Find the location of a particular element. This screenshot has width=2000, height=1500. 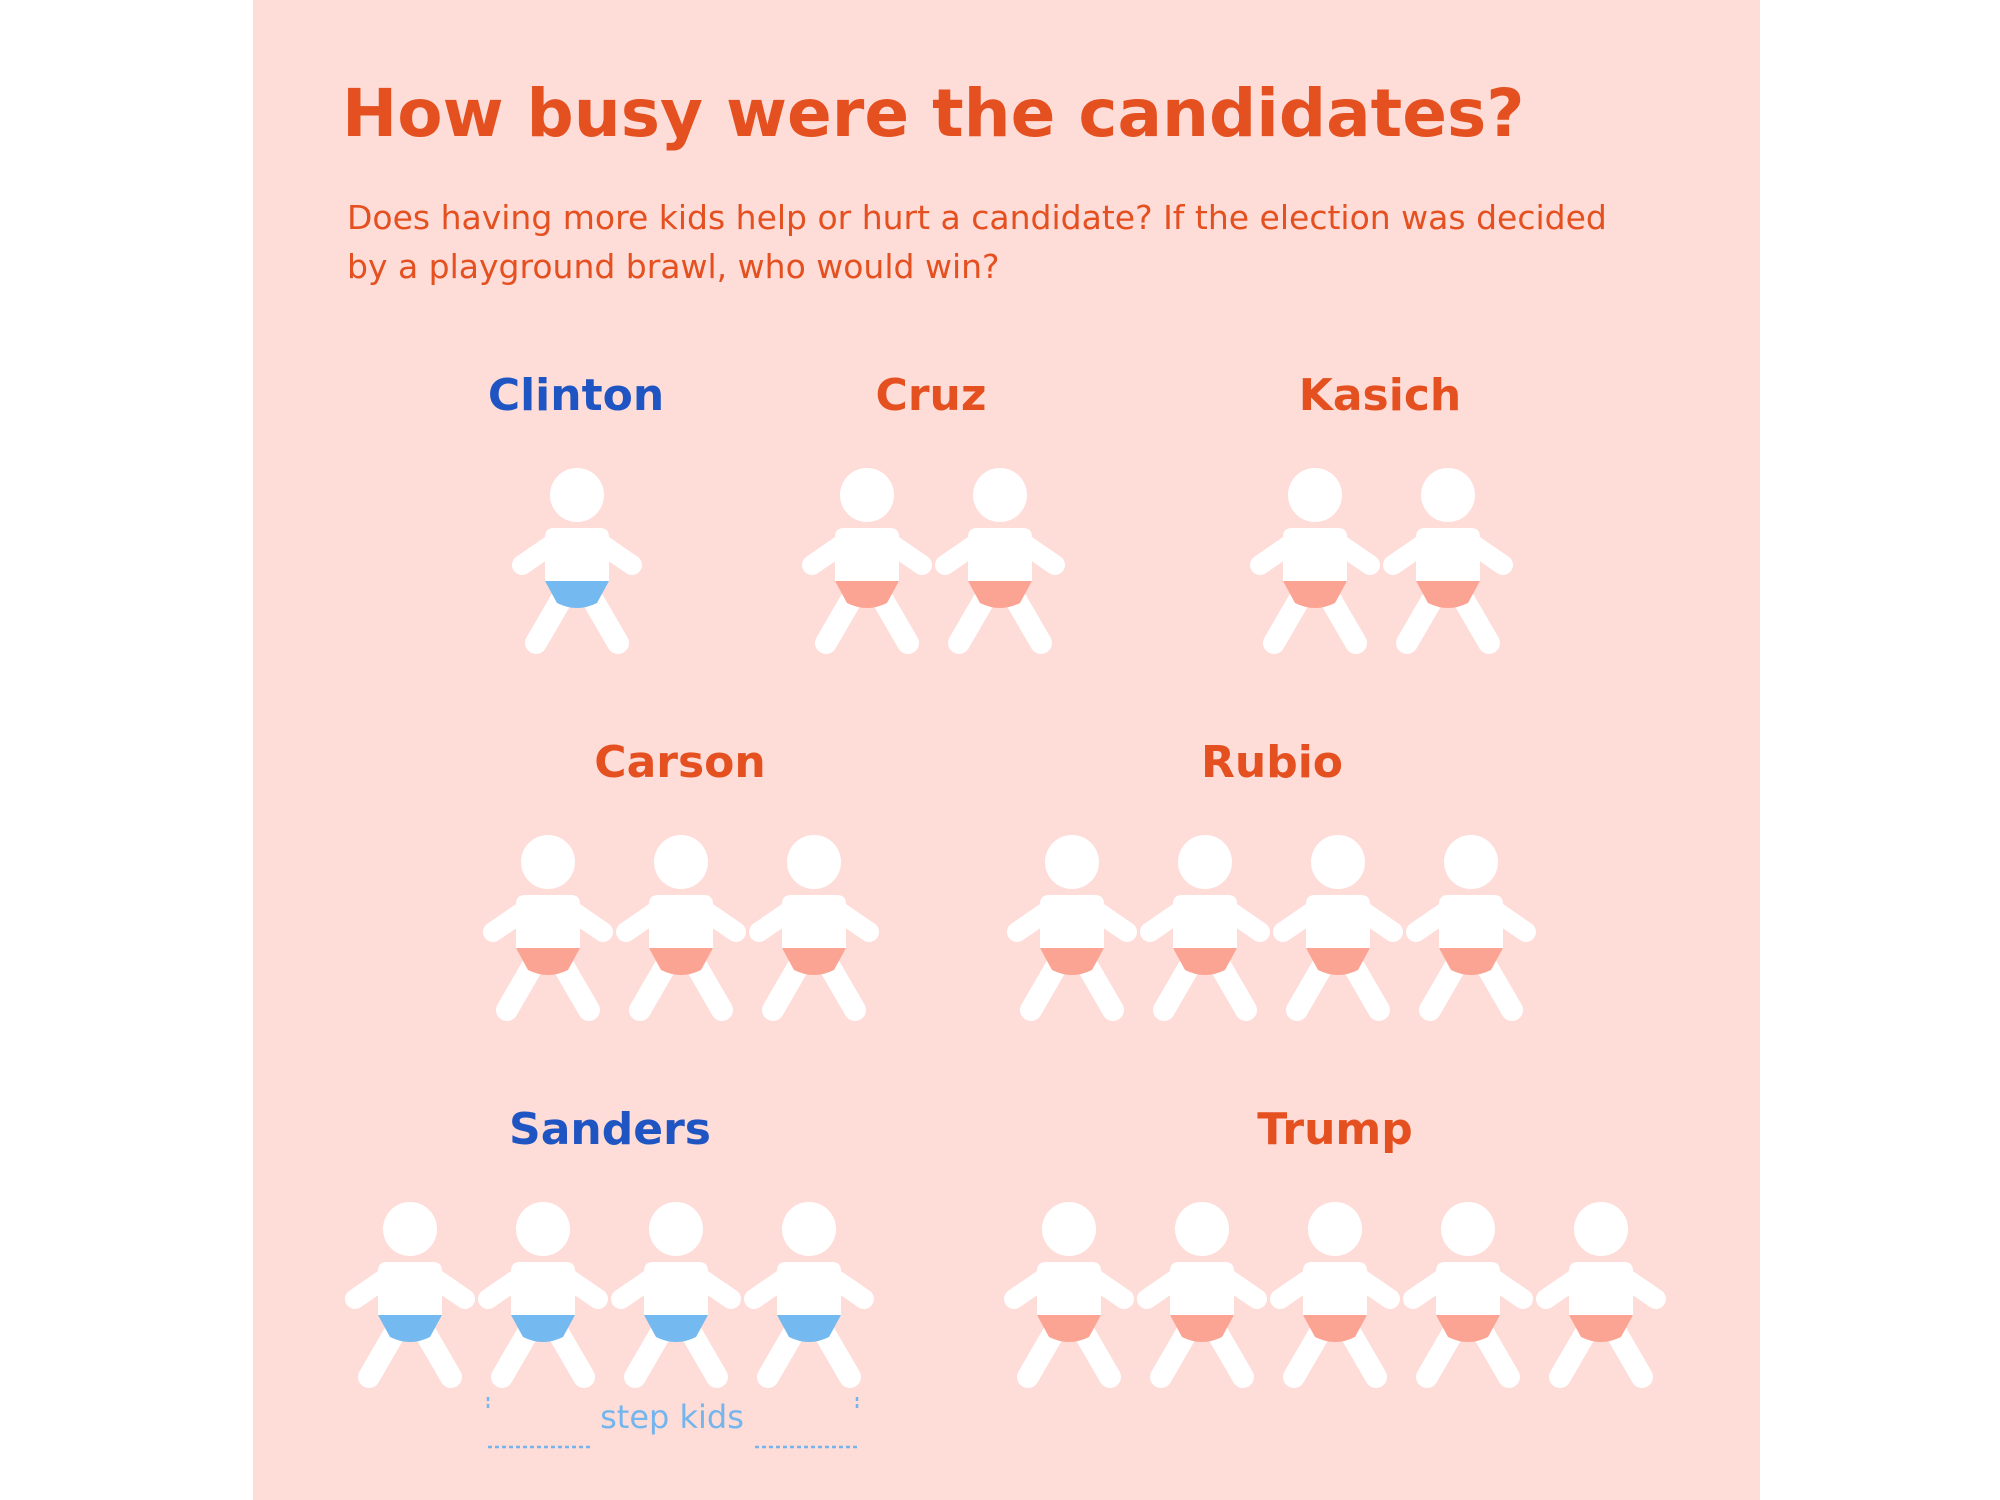

candidate-name-trump: Trump is located at coordinates (1335, 1129).